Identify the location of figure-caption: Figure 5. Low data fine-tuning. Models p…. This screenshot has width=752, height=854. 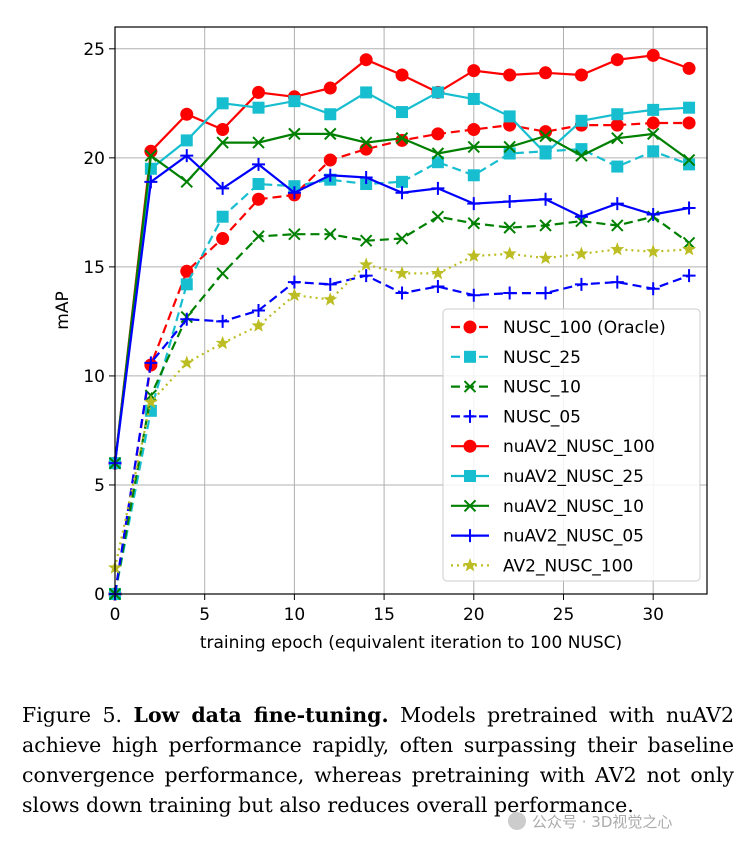
(378, 760).